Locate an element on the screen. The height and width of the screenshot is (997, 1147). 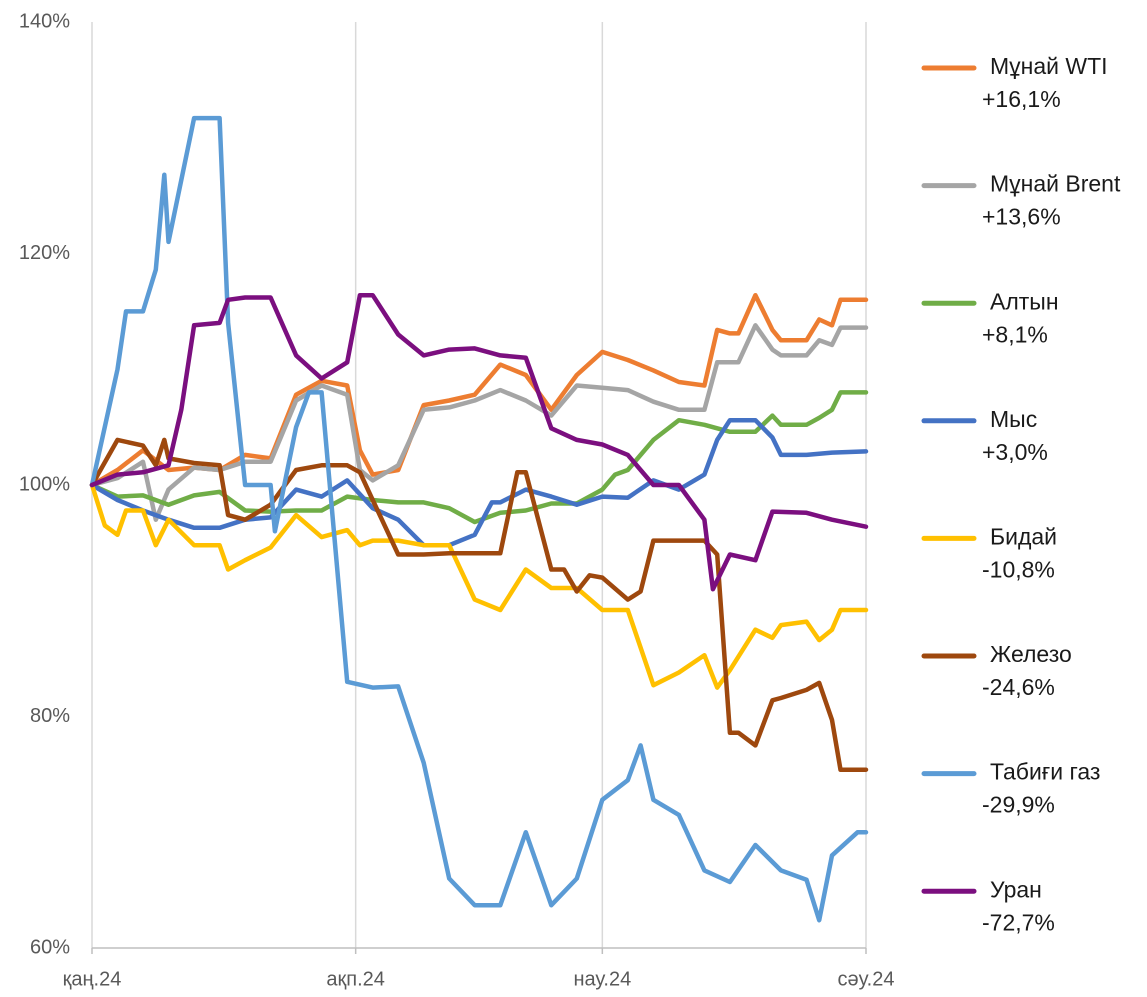
legend-change: -29,9% is located at coordinates (1018, 805).